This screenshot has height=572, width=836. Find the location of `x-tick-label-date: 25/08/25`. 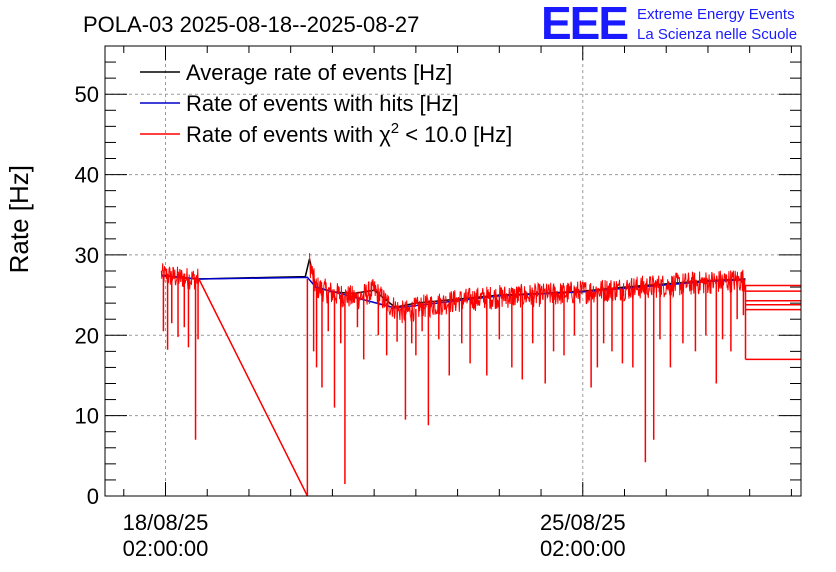

x-tick-label-date: 25/08/25 is located at coordinates (583, 522).